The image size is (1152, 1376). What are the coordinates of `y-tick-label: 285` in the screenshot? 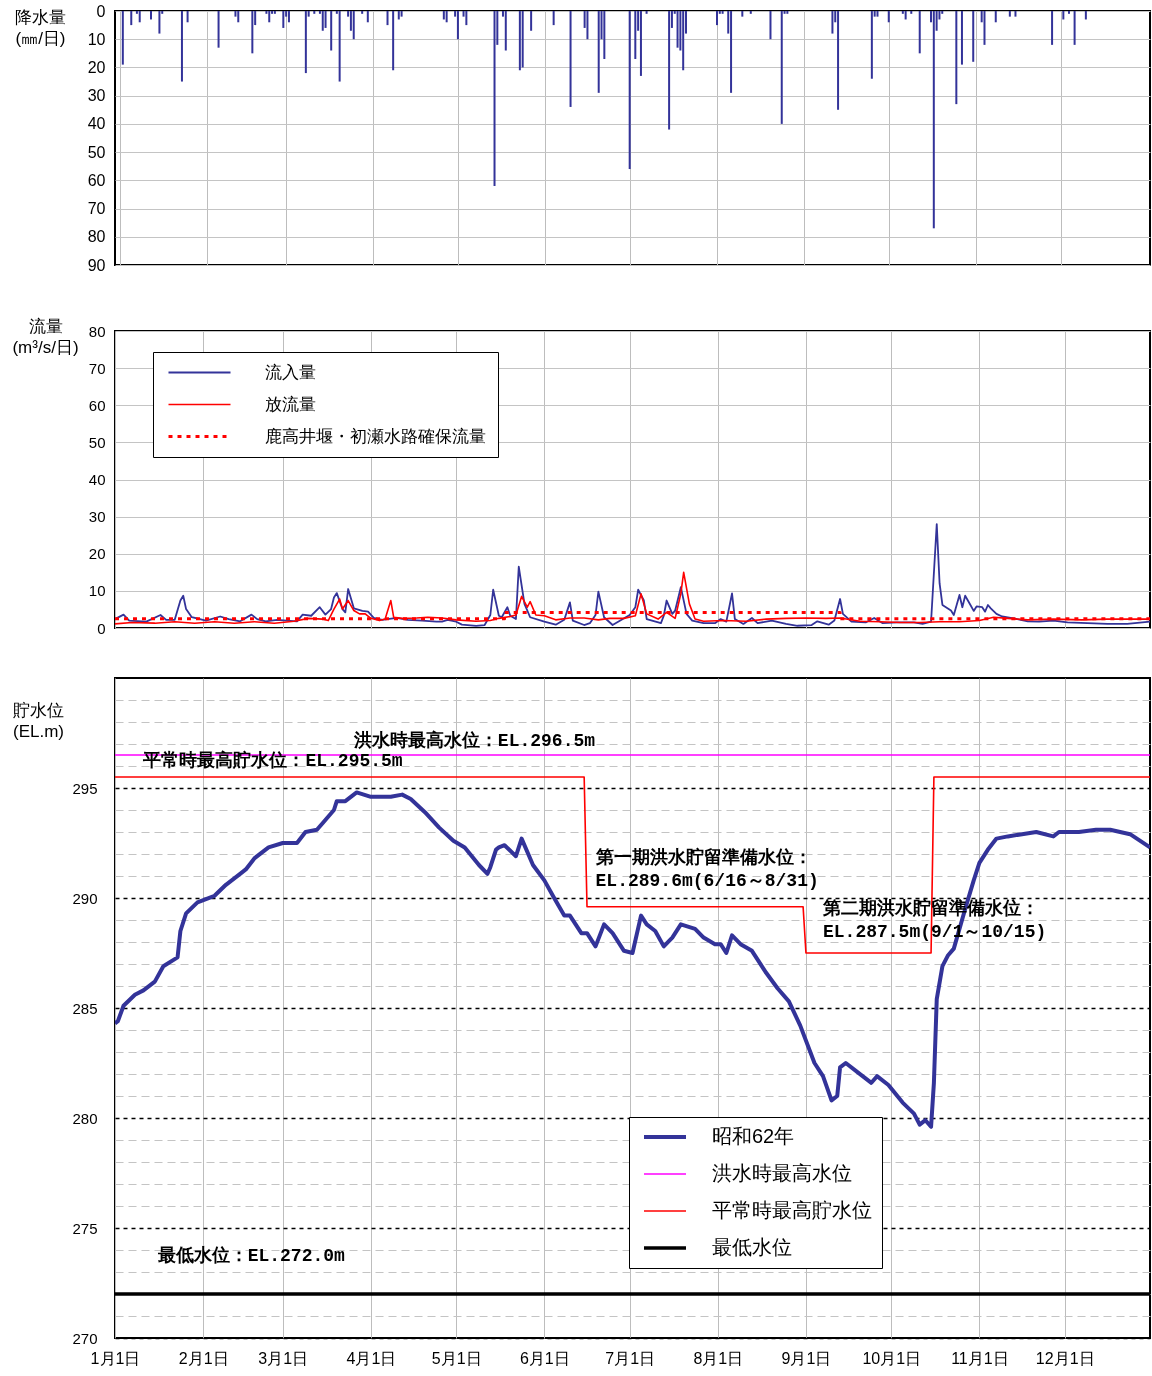 It's located at (85, 1008).